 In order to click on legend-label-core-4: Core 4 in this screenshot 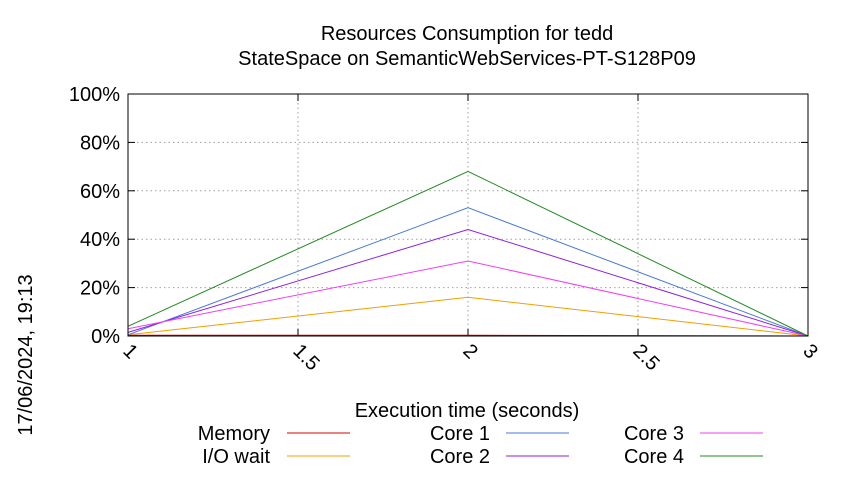, I will do `click(654, 457)`.